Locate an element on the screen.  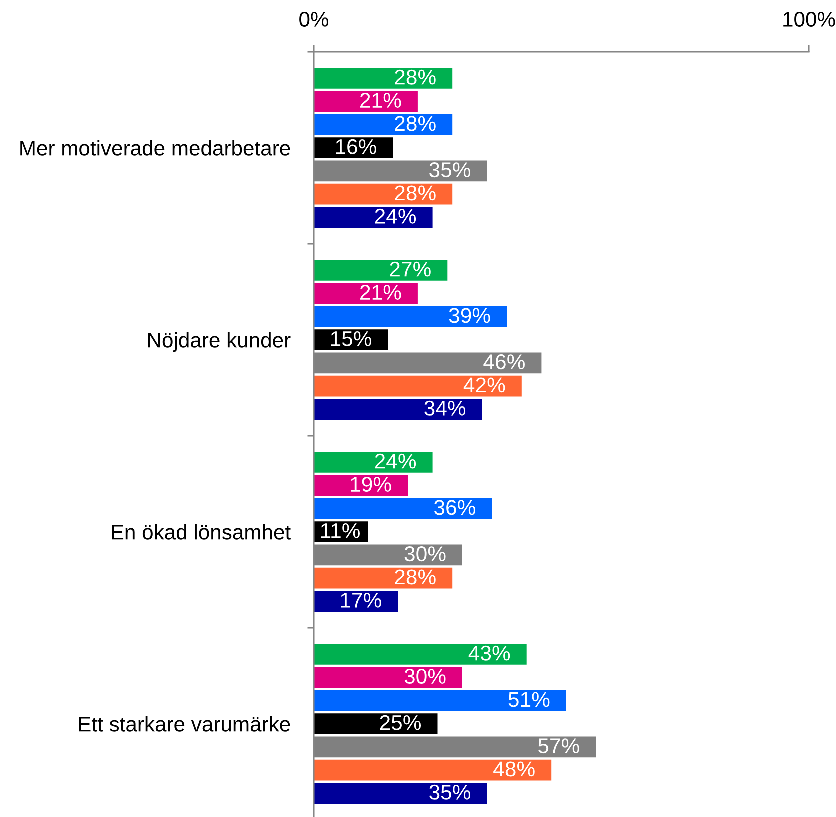
data-label: 11% is located at coordinates (340, 530).